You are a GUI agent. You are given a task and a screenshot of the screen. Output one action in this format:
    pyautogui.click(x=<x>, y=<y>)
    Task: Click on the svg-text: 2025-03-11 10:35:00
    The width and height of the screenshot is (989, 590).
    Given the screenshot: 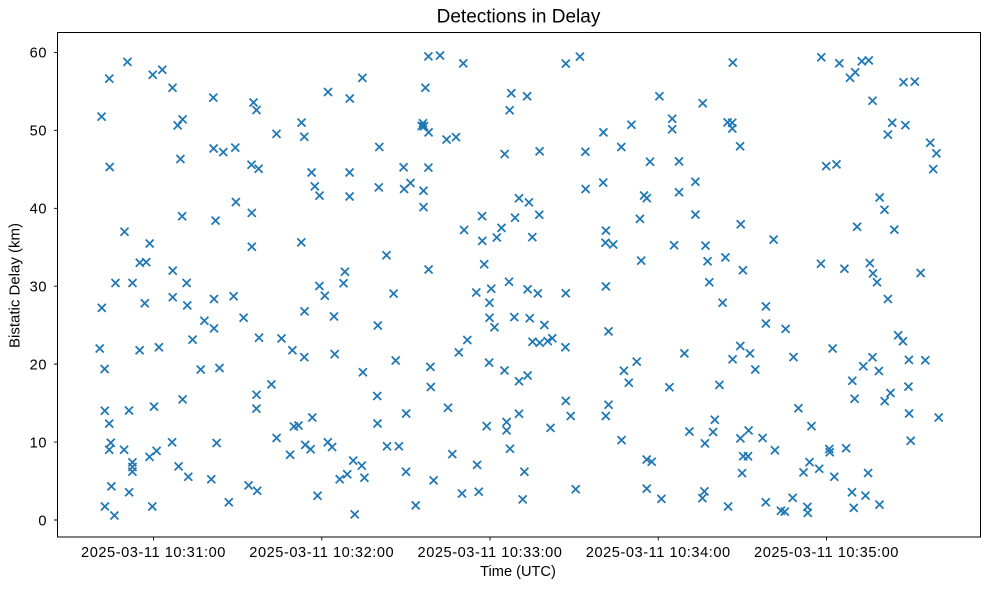 What is the action you would take?
    pyautogui.click(x=826, y=553)
    